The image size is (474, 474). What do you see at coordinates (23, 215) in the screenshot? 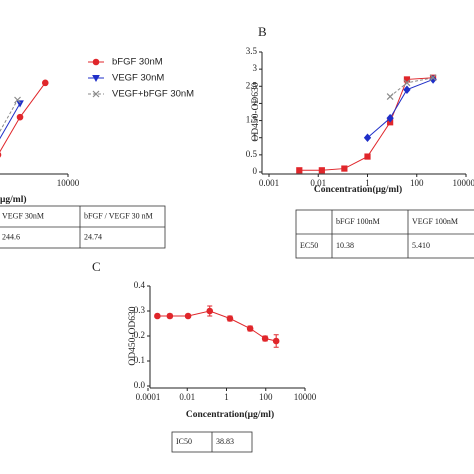
I see `table-header: VEGF 30nM` at bounding box center [23, 215].